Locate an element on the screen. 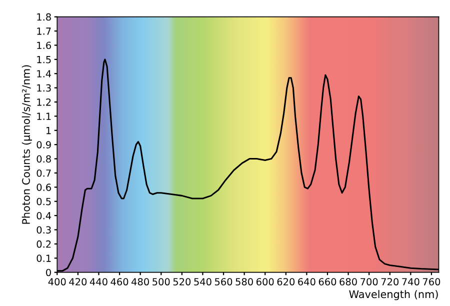 The image size is (450, 306). x-tick-label: 660 is located at coordinates (327, 282).